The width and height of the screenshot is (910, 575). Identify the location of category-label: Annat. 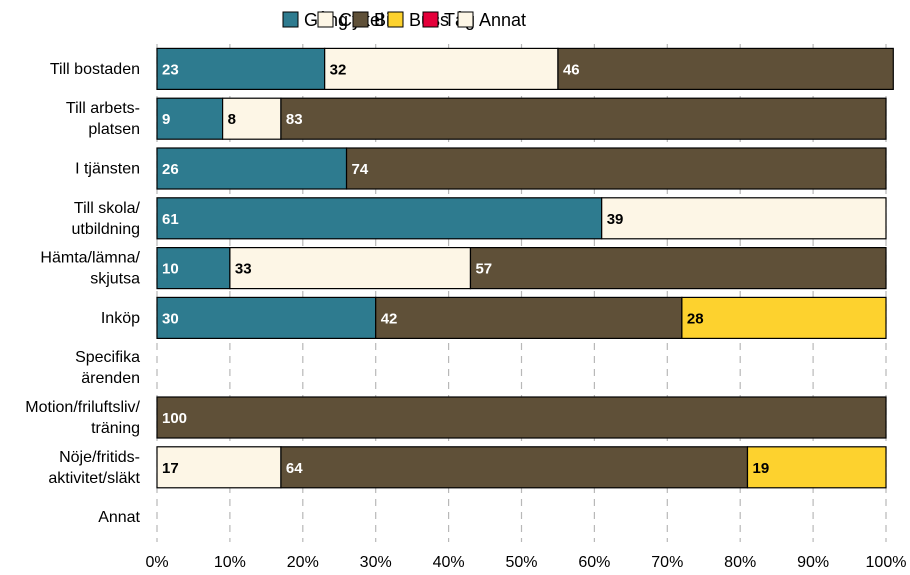
(119, 517).